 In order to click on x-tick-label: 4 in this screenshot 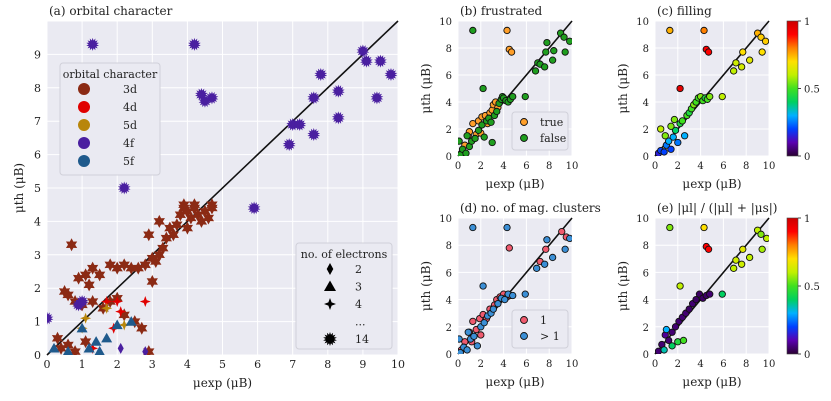, I will do `click(503, 166)`.